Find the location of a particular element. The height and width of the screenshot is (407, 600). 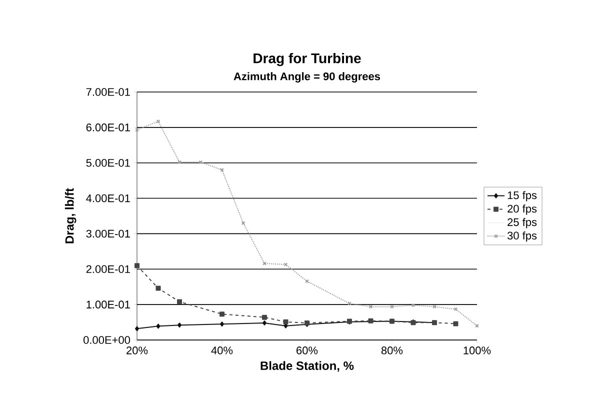

chart-subtitle: Azimuth Angle = 90 degrees is located at coordinates (307, 77).